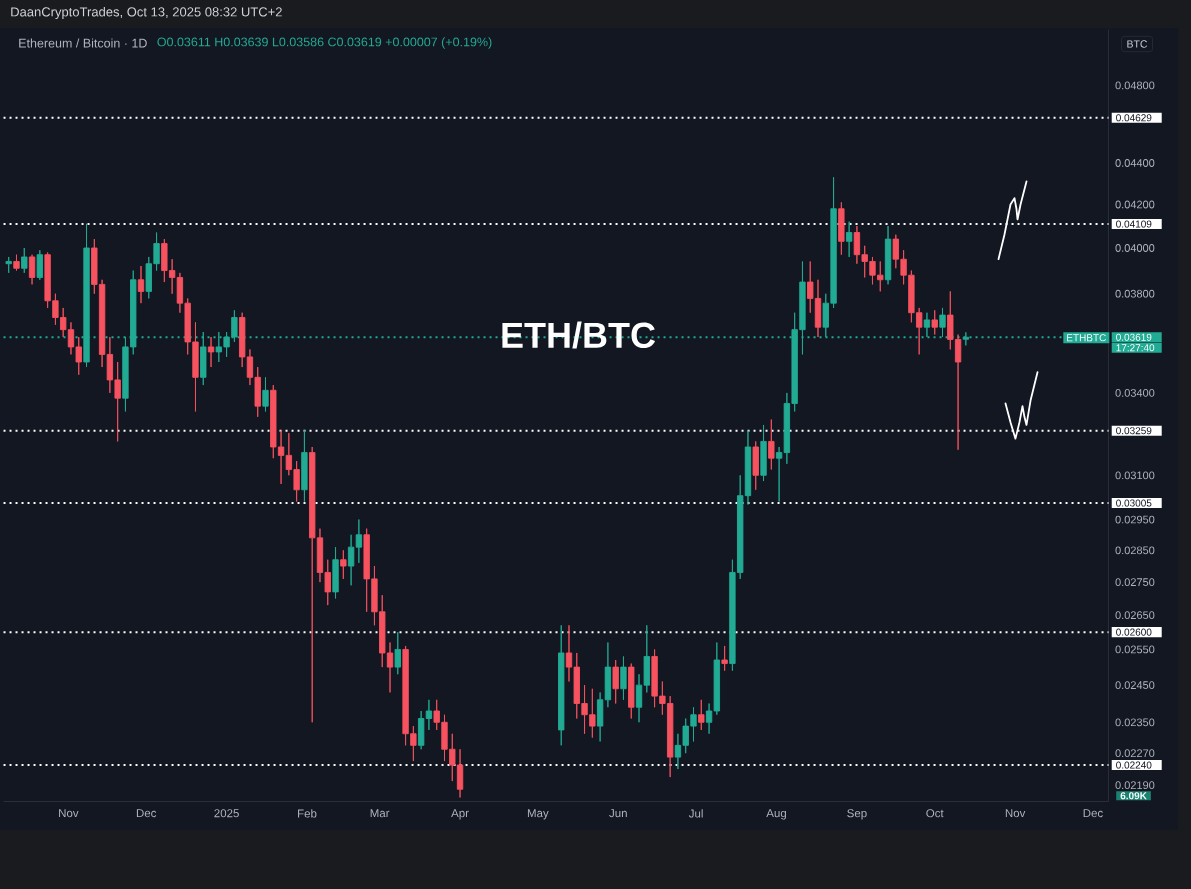 The width and height of the screenshot is (1191, 889). What do you see at coordinates (1135, 785) in the screenshot?
I see `y-tick-label: 0.02190` at bounding box center [1135, 785].